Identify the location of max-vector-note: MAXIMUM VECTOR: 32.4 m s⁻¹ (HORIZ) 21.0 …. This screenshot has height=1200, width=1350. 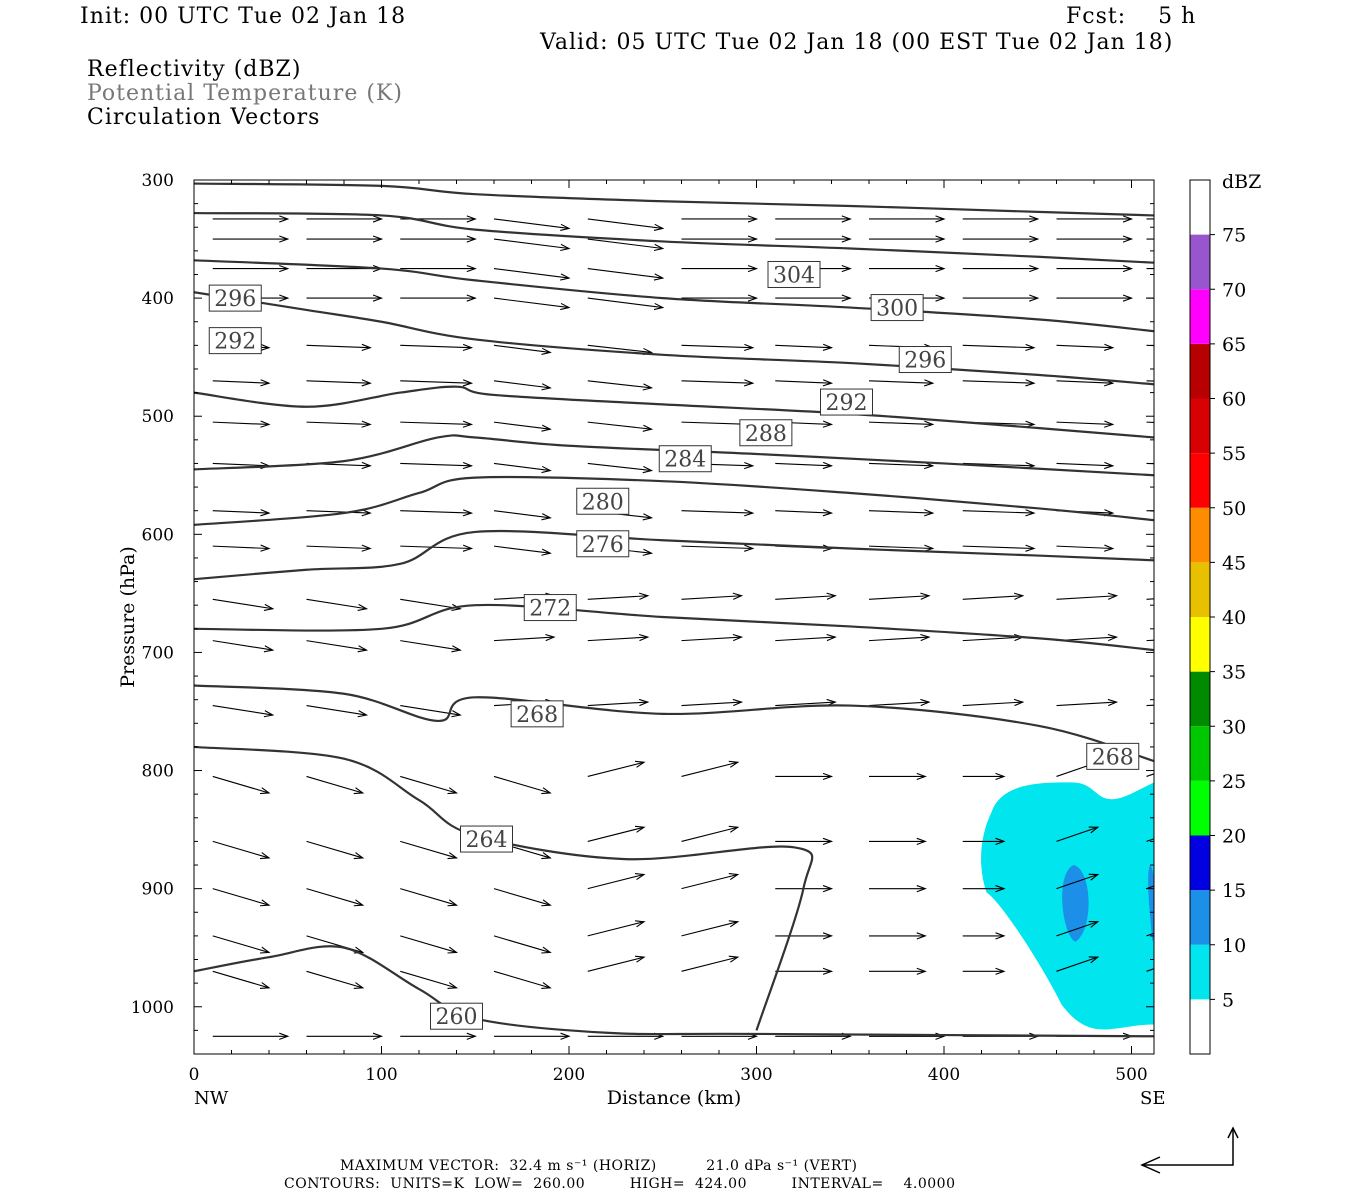
(599, 1166).